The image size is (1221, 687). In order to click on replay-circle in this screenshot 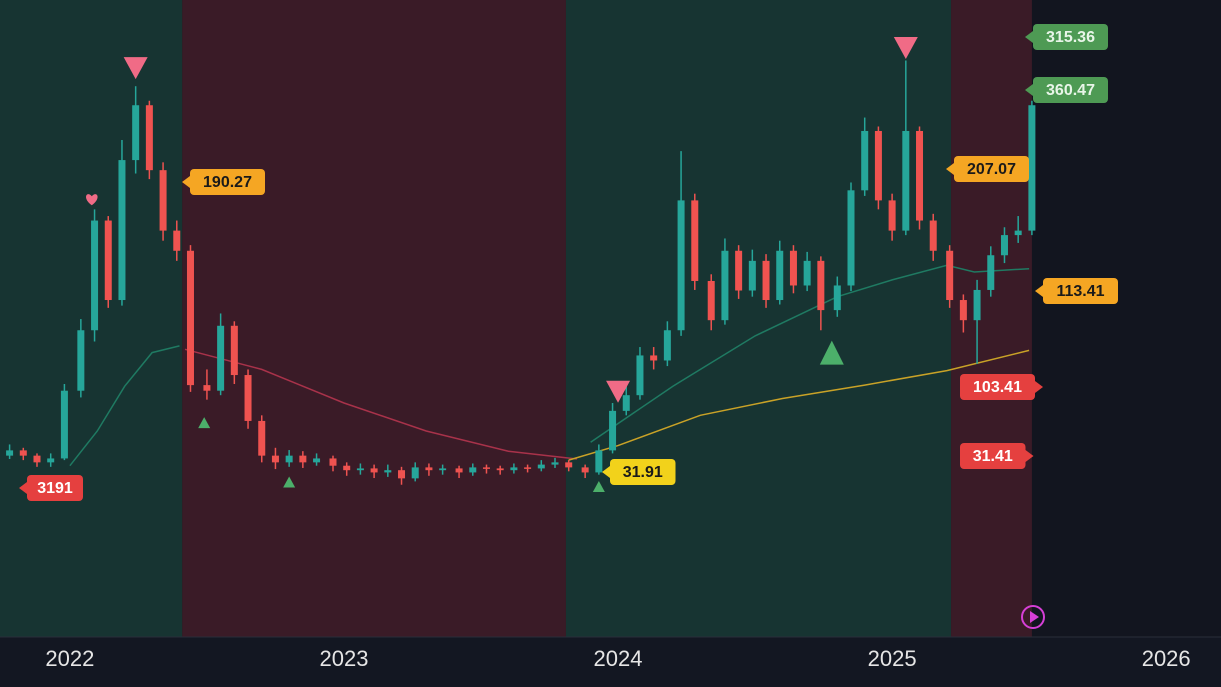, I will do `click(1033, 617)`.